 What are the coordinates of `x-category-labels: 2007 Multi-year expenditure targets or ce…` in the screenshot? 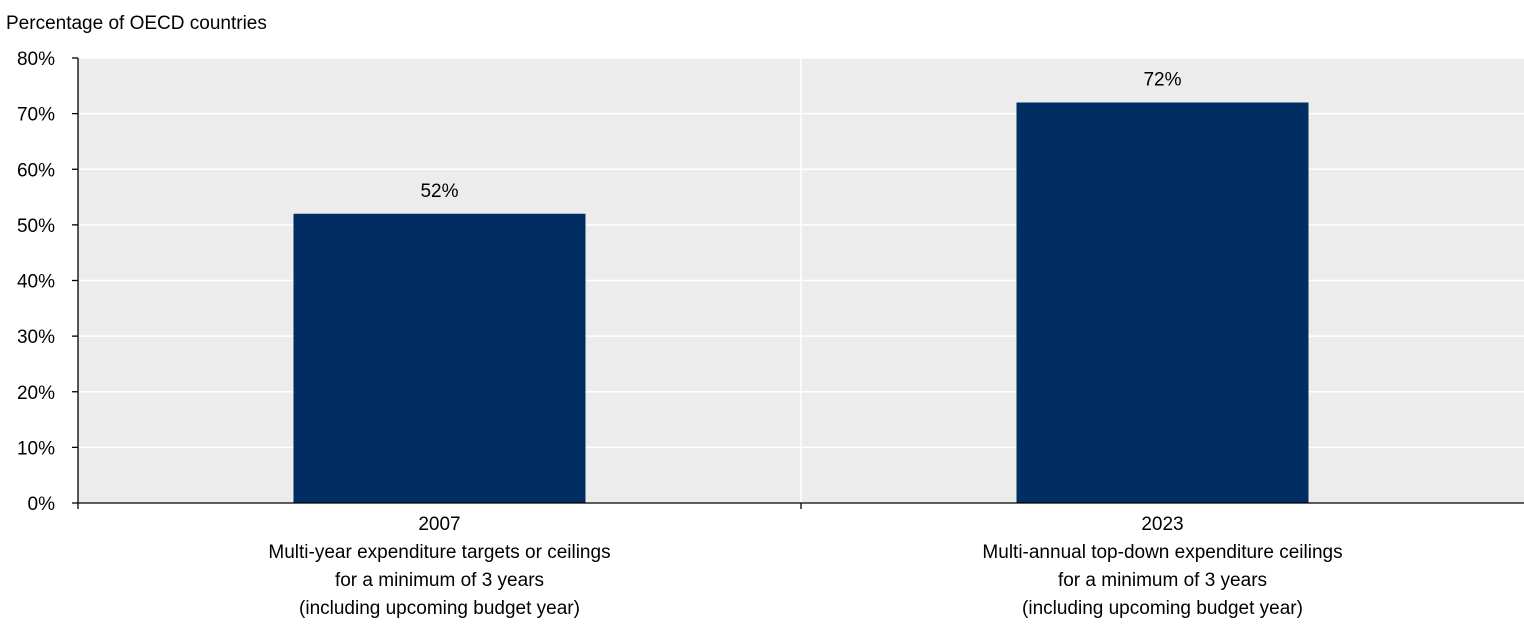 It's located at (805, 566).